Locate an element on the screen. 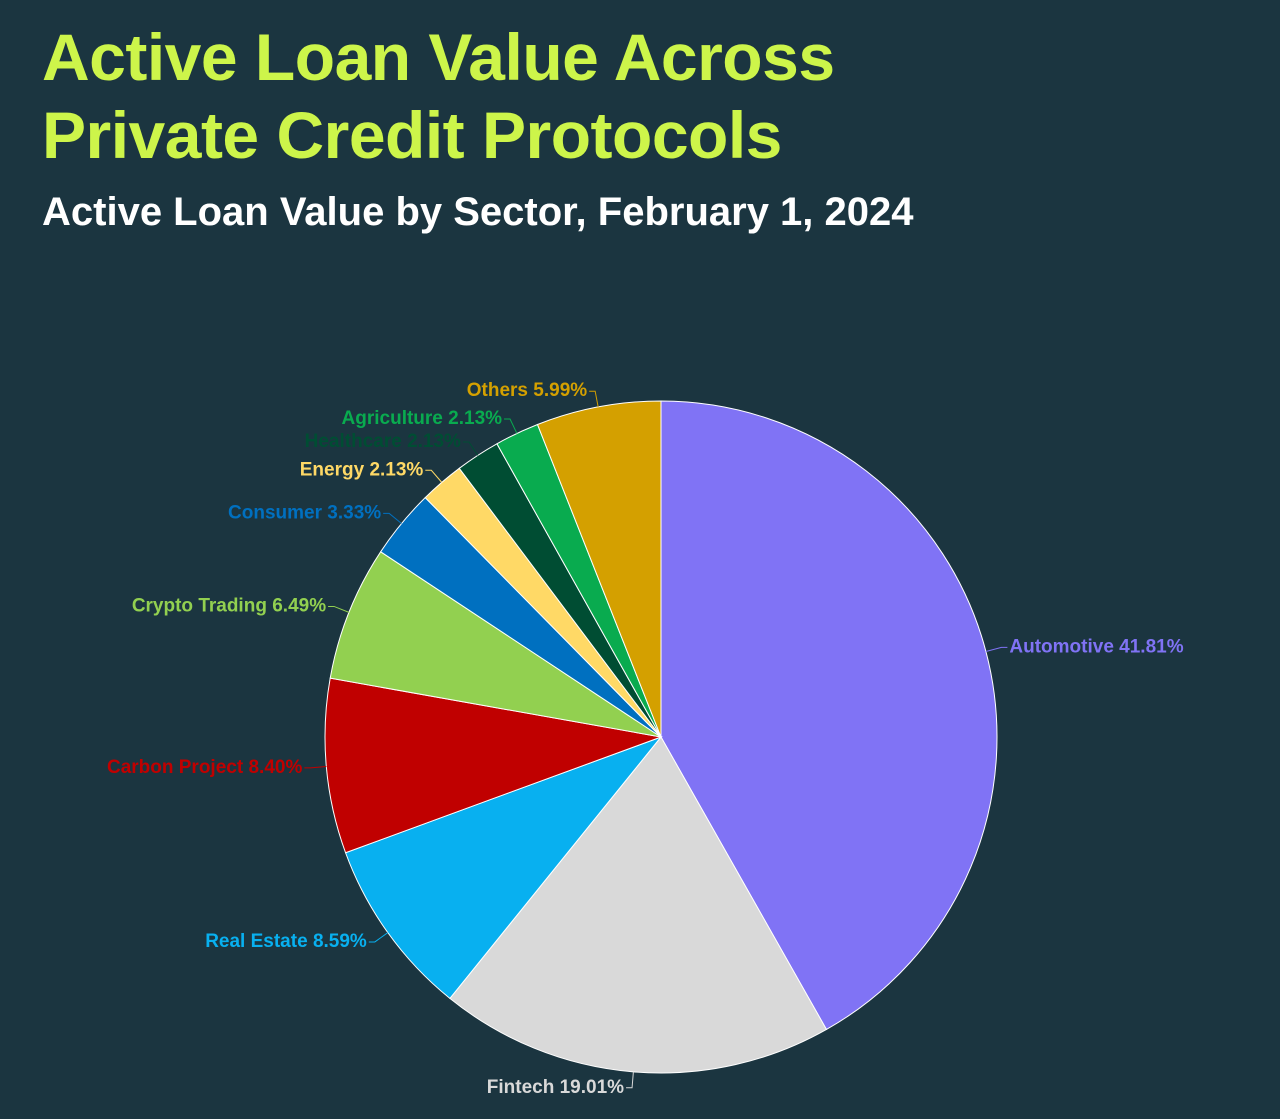 This screenshot has height=1119, width=1280. label-category: Carbon Project is located at coordinates (175, 767).